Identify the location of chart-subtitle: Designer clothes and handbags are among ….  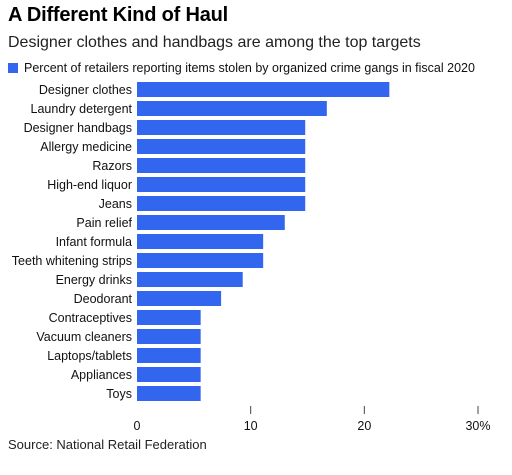
(214, 42).